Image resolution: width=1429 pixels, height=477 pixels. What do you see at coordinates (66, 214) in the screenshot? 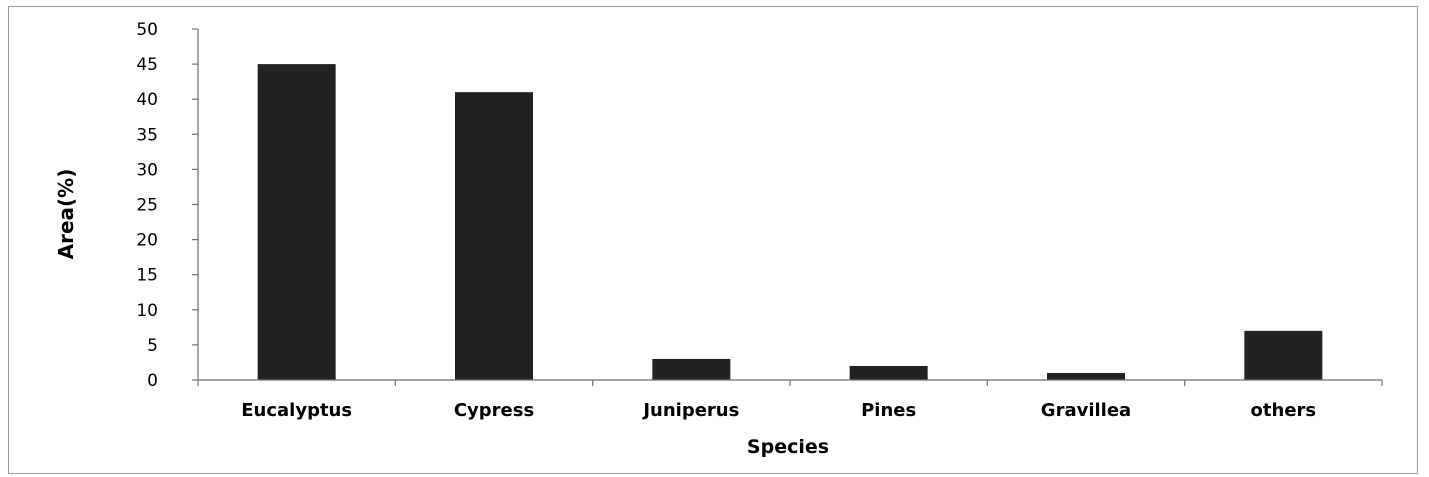
I see `y-axis-title: Area(%)` at bounding box center [66, 214].